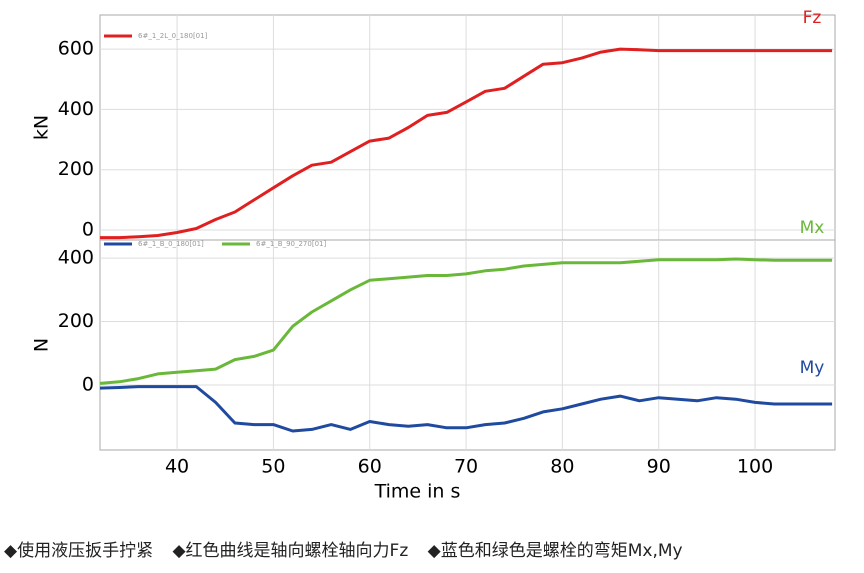 The image size is (864, 573). I want to click on legend-label: 6#_1_2L_0_180[01], so click(173, 36).